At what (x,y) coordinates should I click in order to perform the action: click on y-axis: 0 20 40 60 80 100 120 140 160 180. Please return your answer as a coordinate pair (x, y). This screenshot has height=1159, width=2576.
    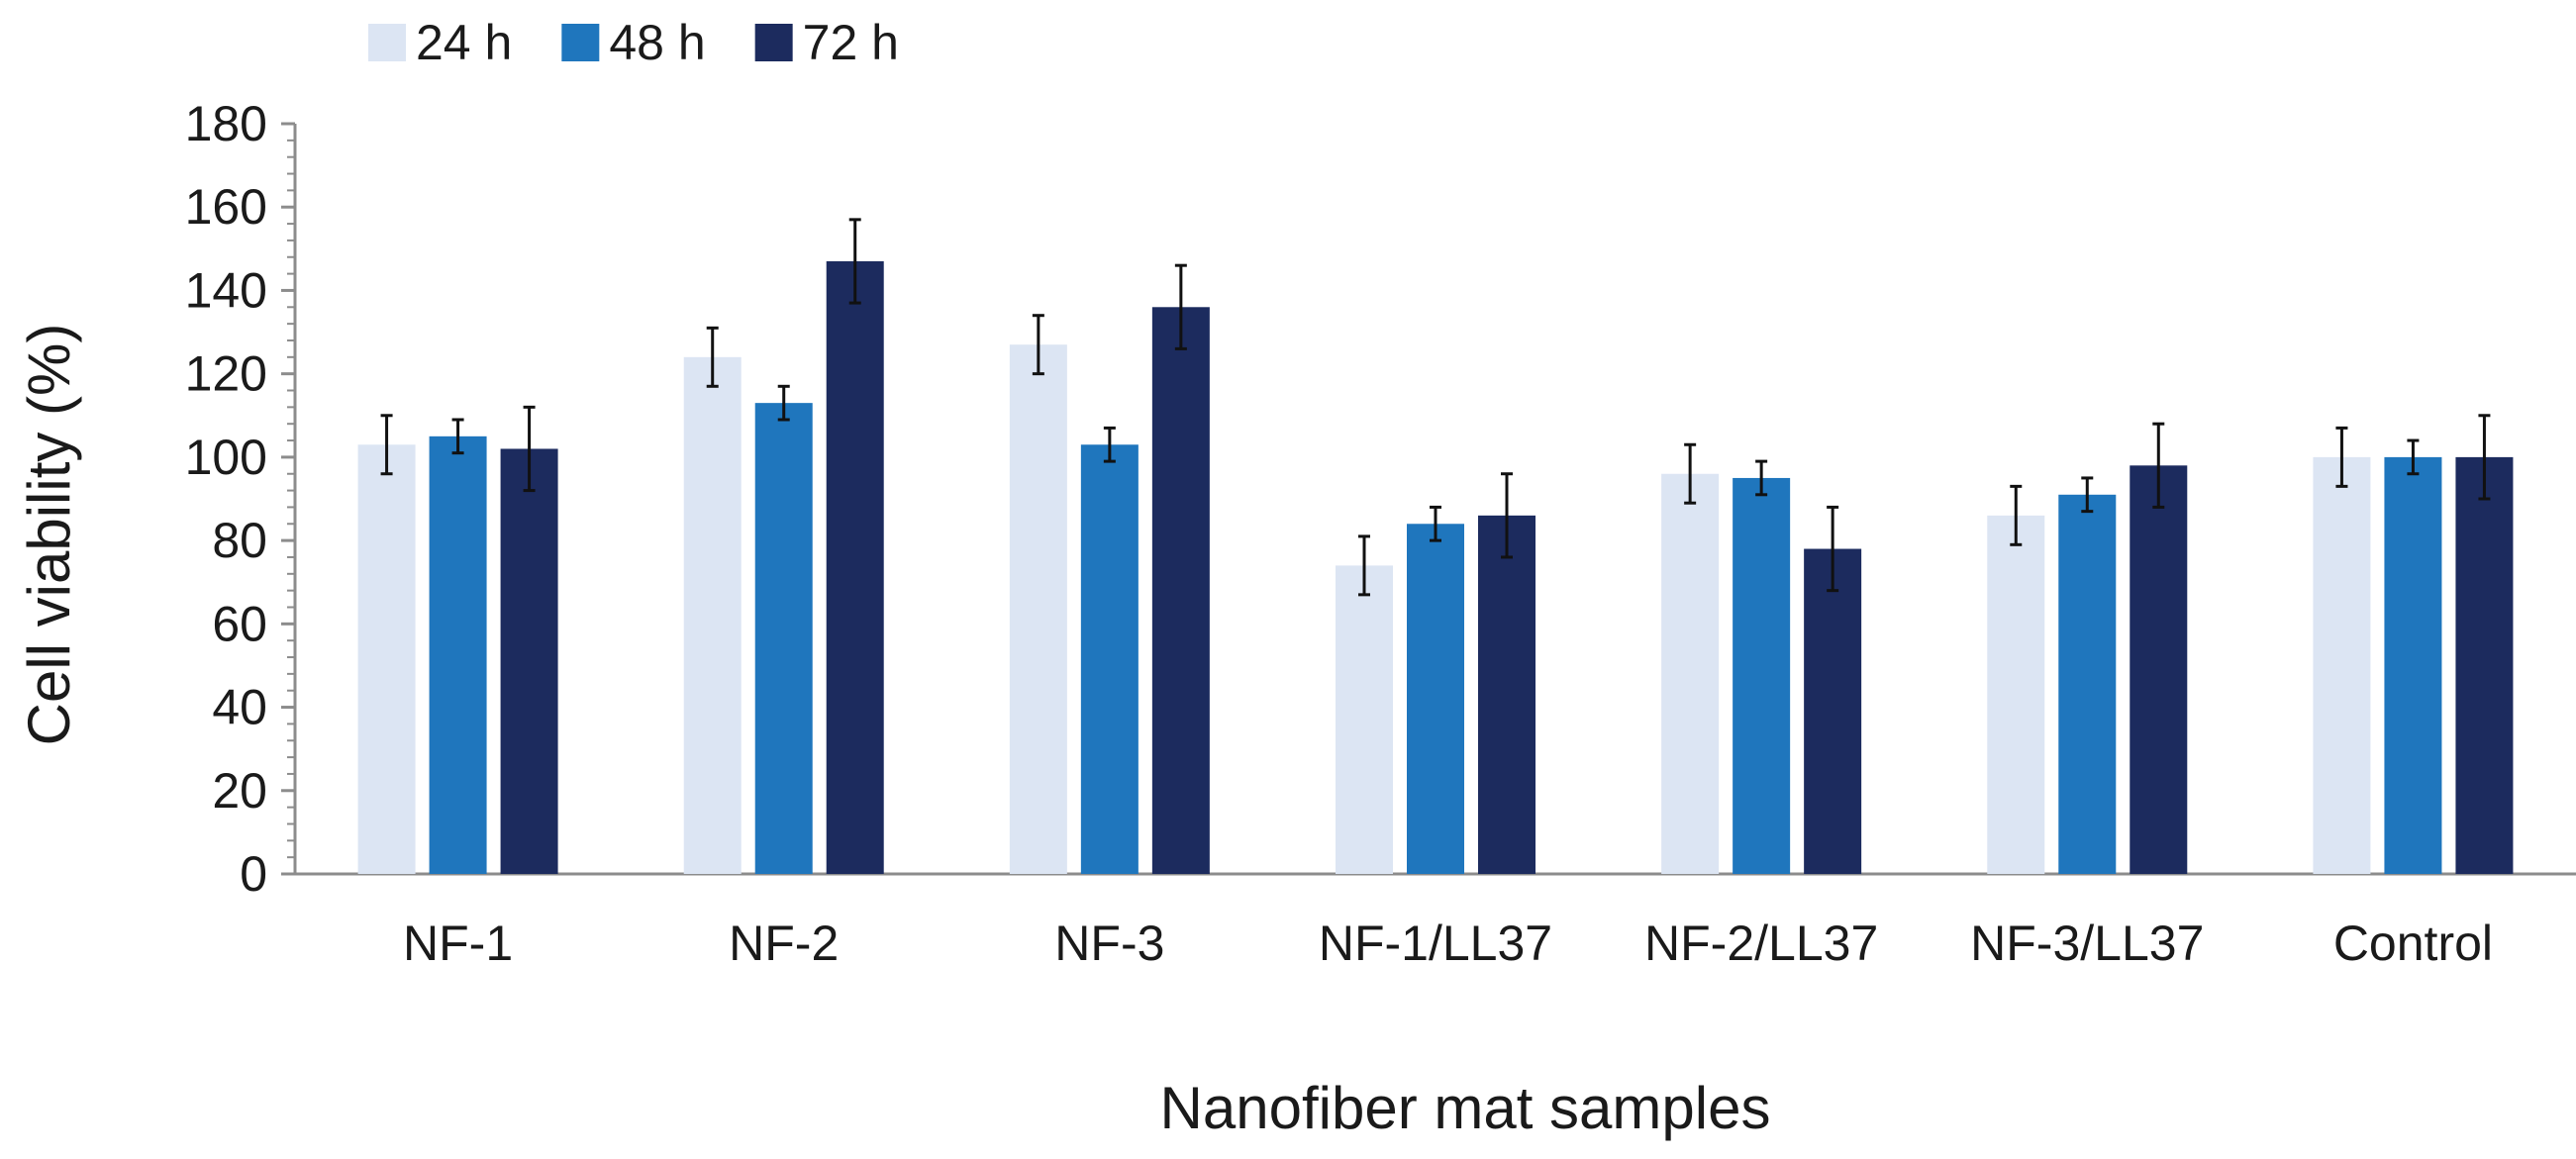
    Looking at the image, I should click on (241, 499).